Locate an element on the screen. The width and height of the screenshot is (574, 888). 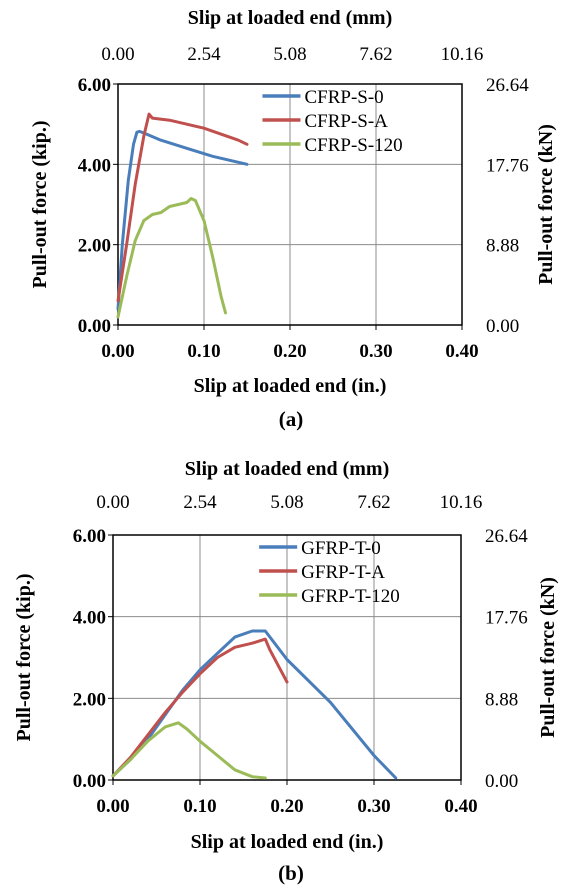
series-line-CFRP-S-A is located at coordinates (182, 207).